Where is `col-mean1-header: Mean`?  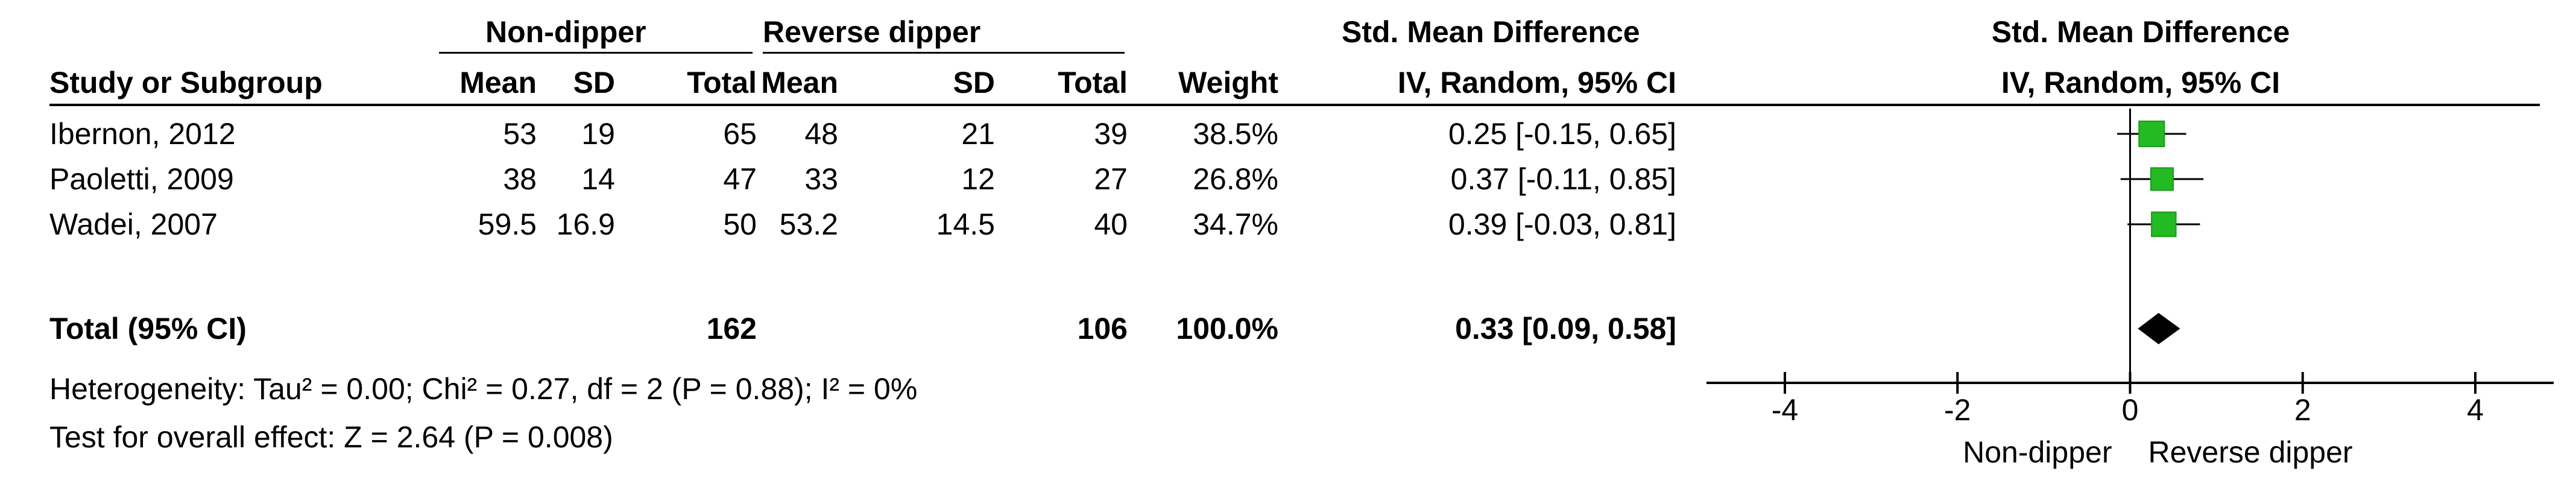 col-mean1-header: Mean is located at coordinates (498, 82).